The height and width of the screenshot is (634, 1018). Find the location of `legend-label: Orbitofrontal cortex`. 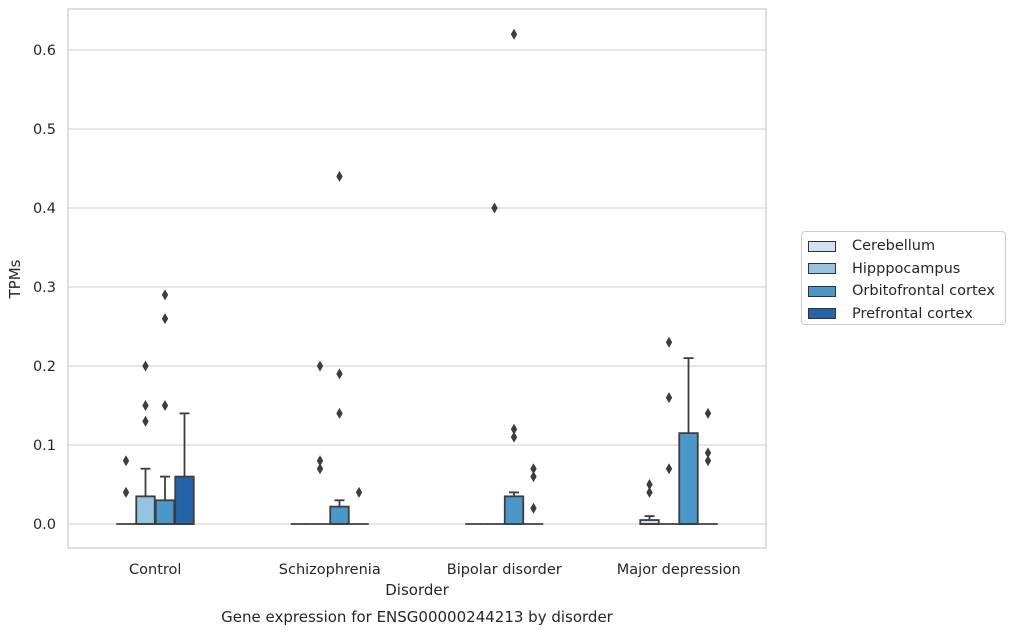

legend-label: Orbitofrontal cortex is located at coordinates (923, 291).